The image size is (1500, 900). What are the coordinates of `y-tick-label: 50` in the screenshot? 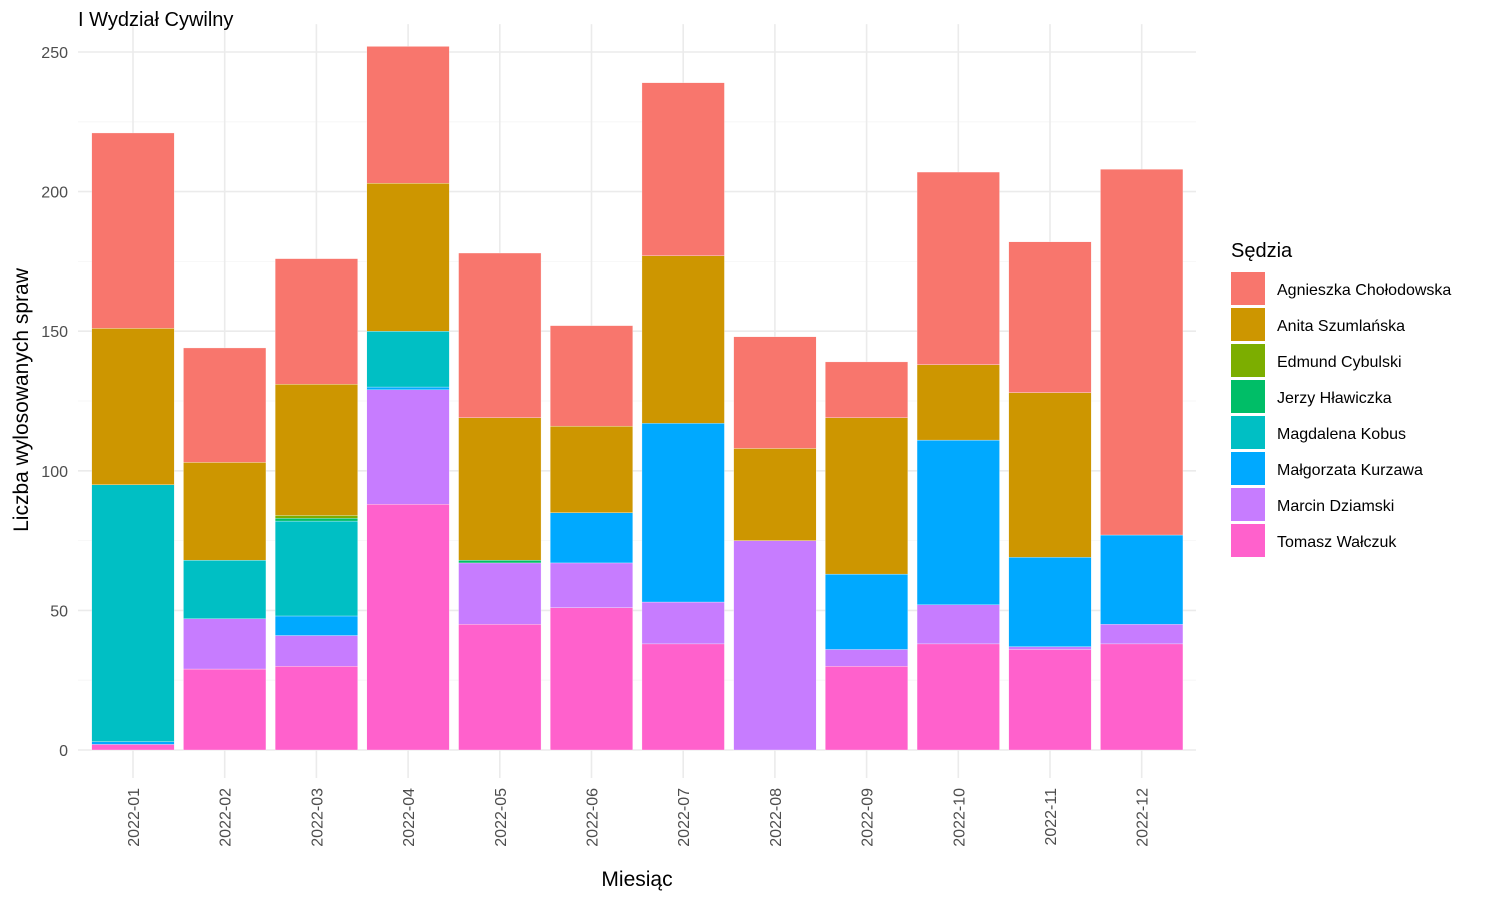 It's located at (59, 611).